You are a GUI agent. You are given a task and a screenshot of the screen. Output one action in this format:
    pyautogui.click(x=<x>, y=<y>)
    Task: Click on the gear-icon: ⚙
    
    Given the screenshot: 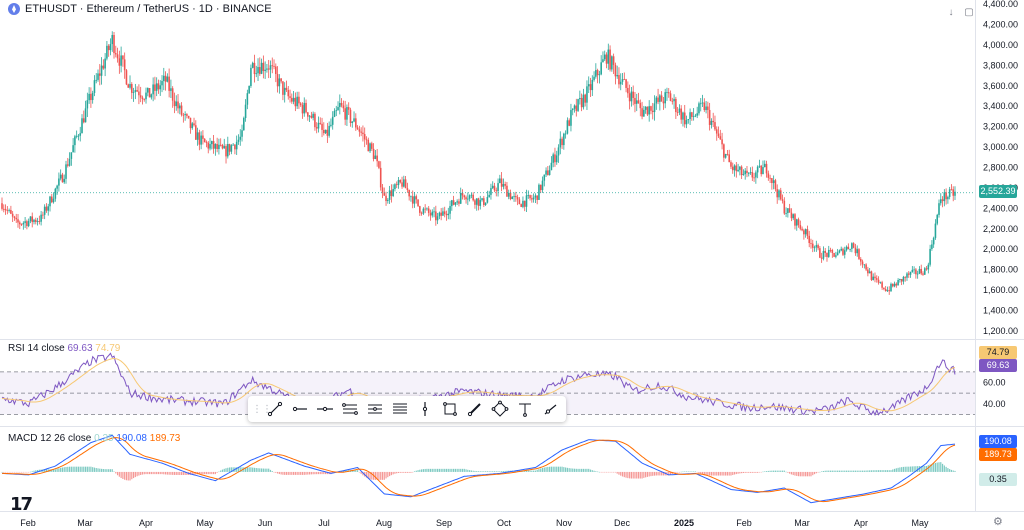 What is the action you would take?
    pyautogui.click(x=998, y=522)
    